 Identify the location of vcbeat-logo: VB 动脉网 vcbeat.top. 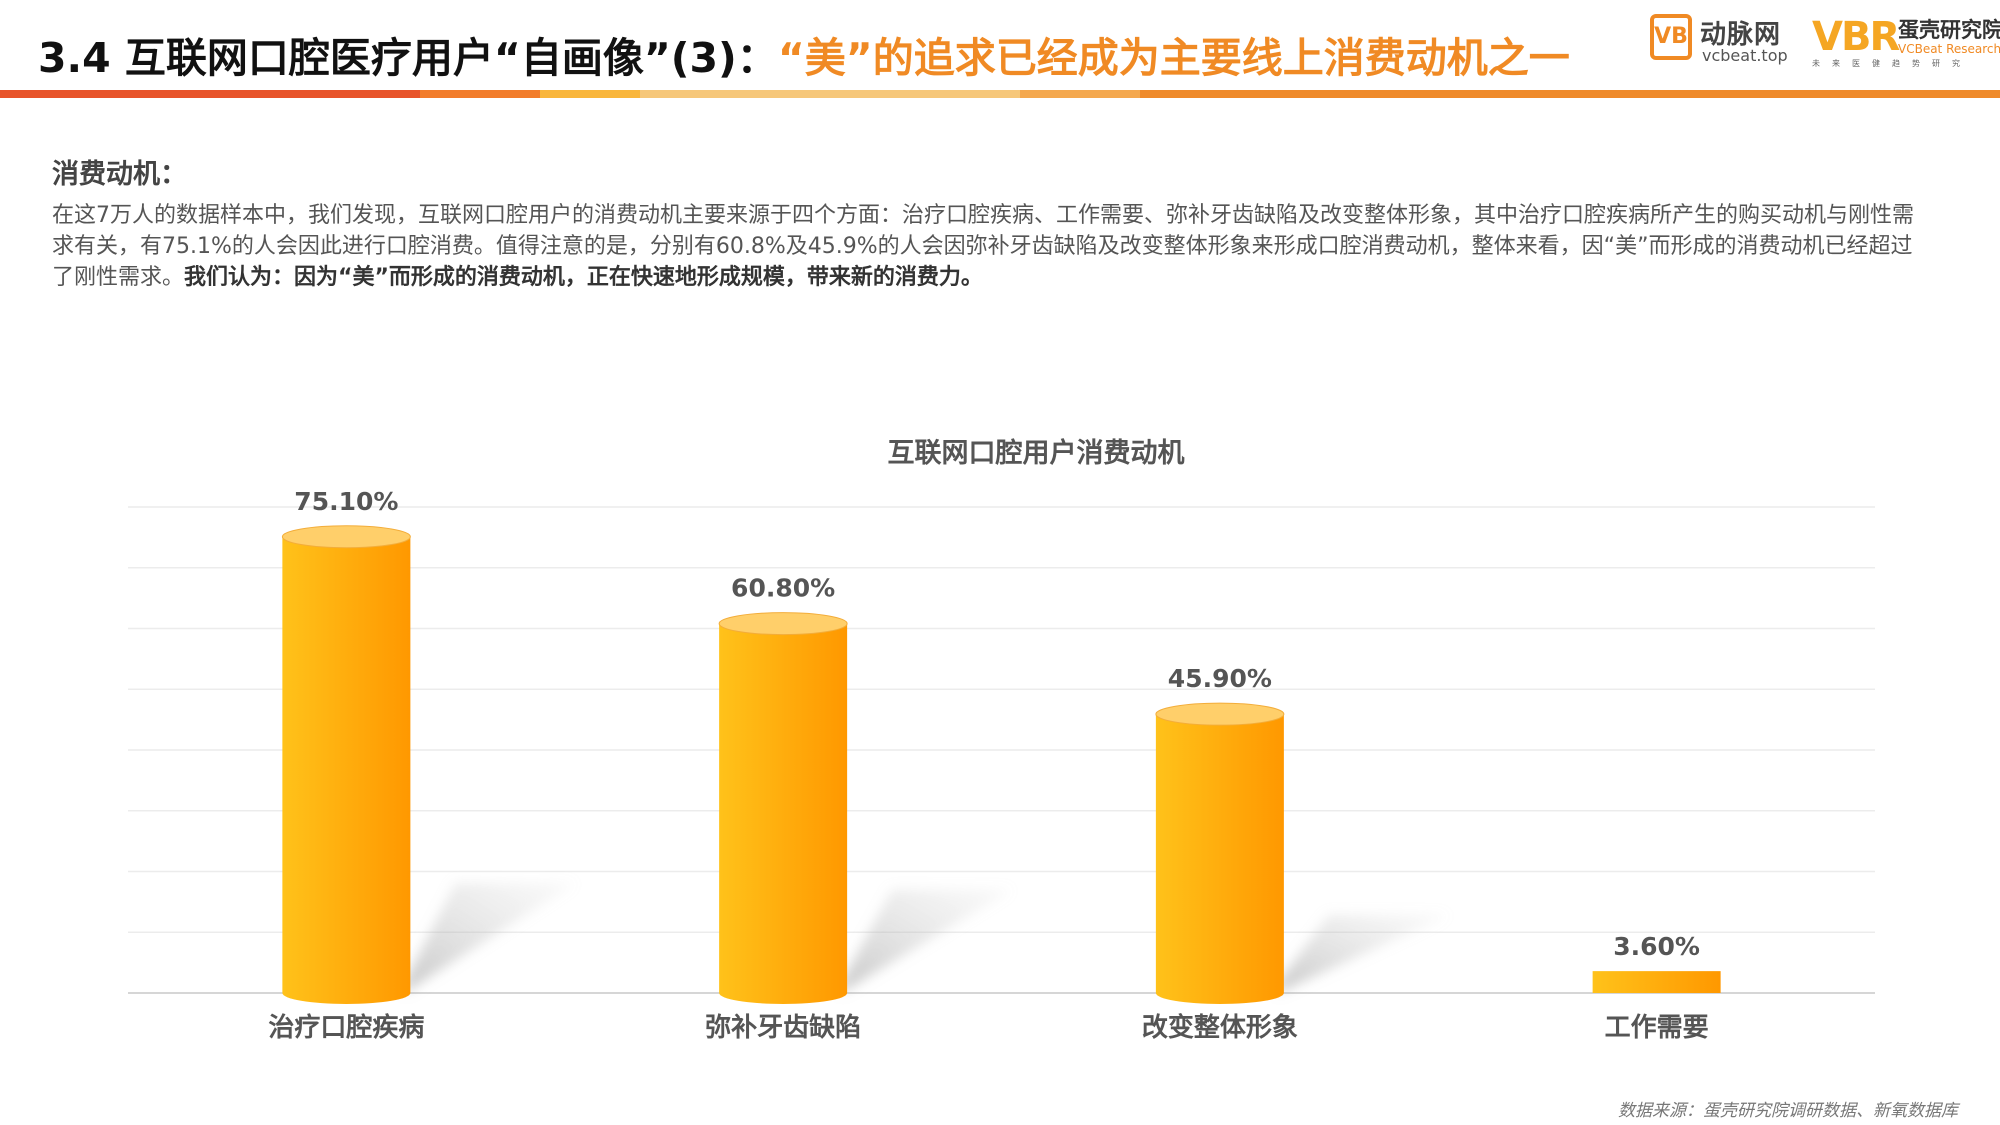
(1725, 40).